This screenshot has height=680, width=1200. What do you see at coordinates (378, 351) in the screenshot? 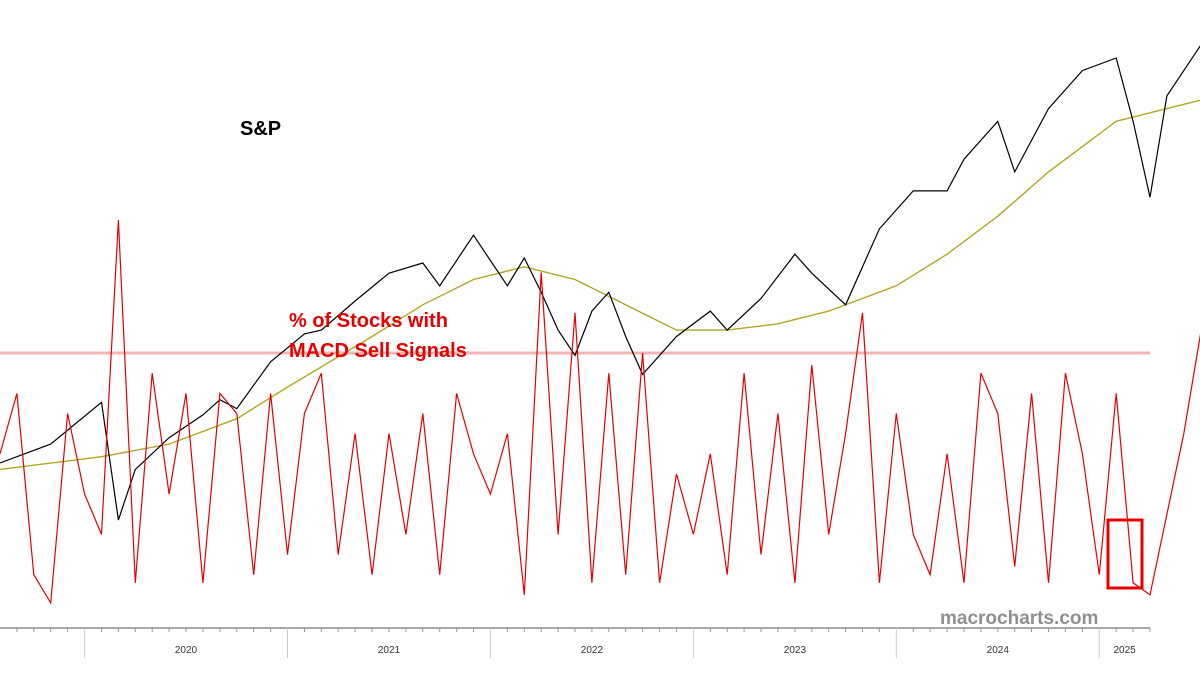
I see `macd-label-line-2: MACD Sell Signals` at bounding box center [378, 351].